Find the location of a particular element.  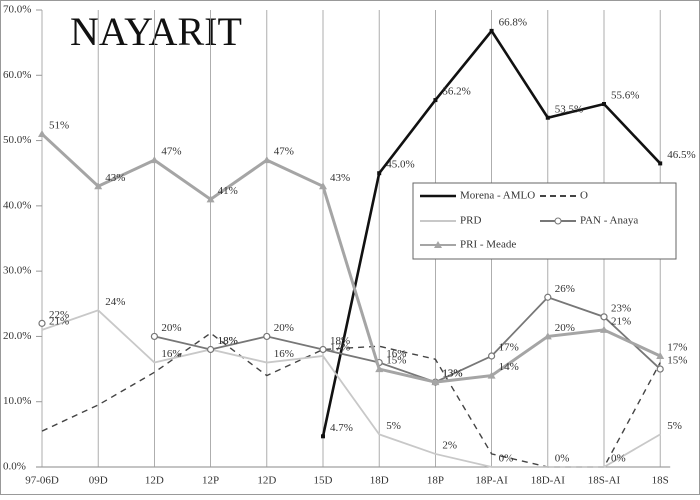

x-tick-label: 97-06D is located at coordinates (42, 481).